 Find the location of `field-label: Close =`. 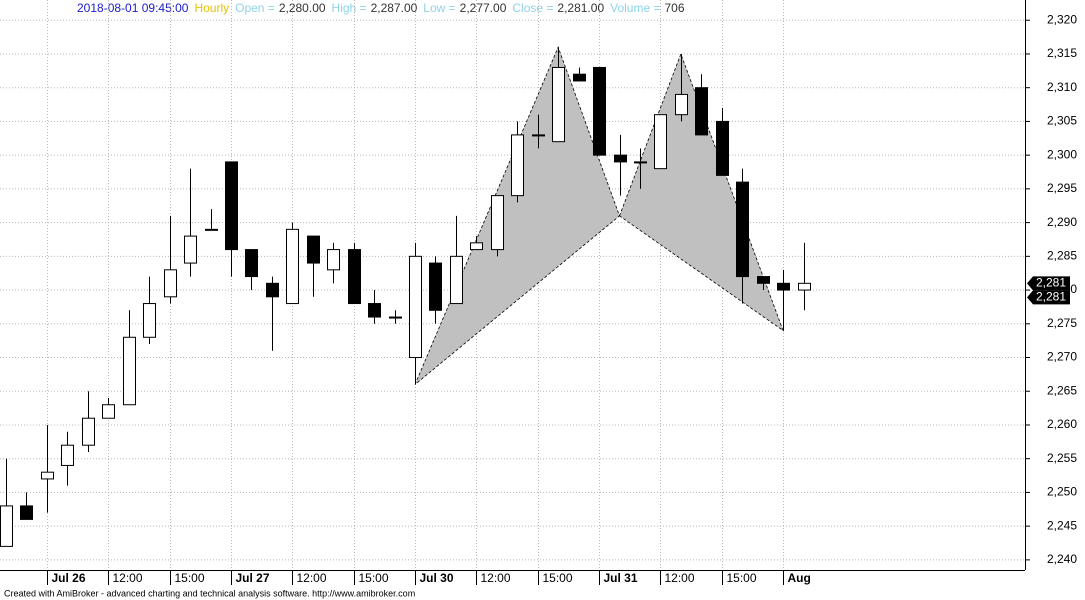

field-label: Close = is located at coordinates (532, 8).